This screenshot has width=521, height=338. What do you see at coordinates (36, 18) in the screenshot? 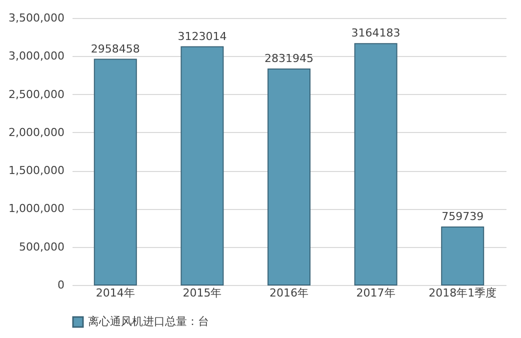
I see `y-tick-label: 3,500,000` at bounding box center [36, 18].